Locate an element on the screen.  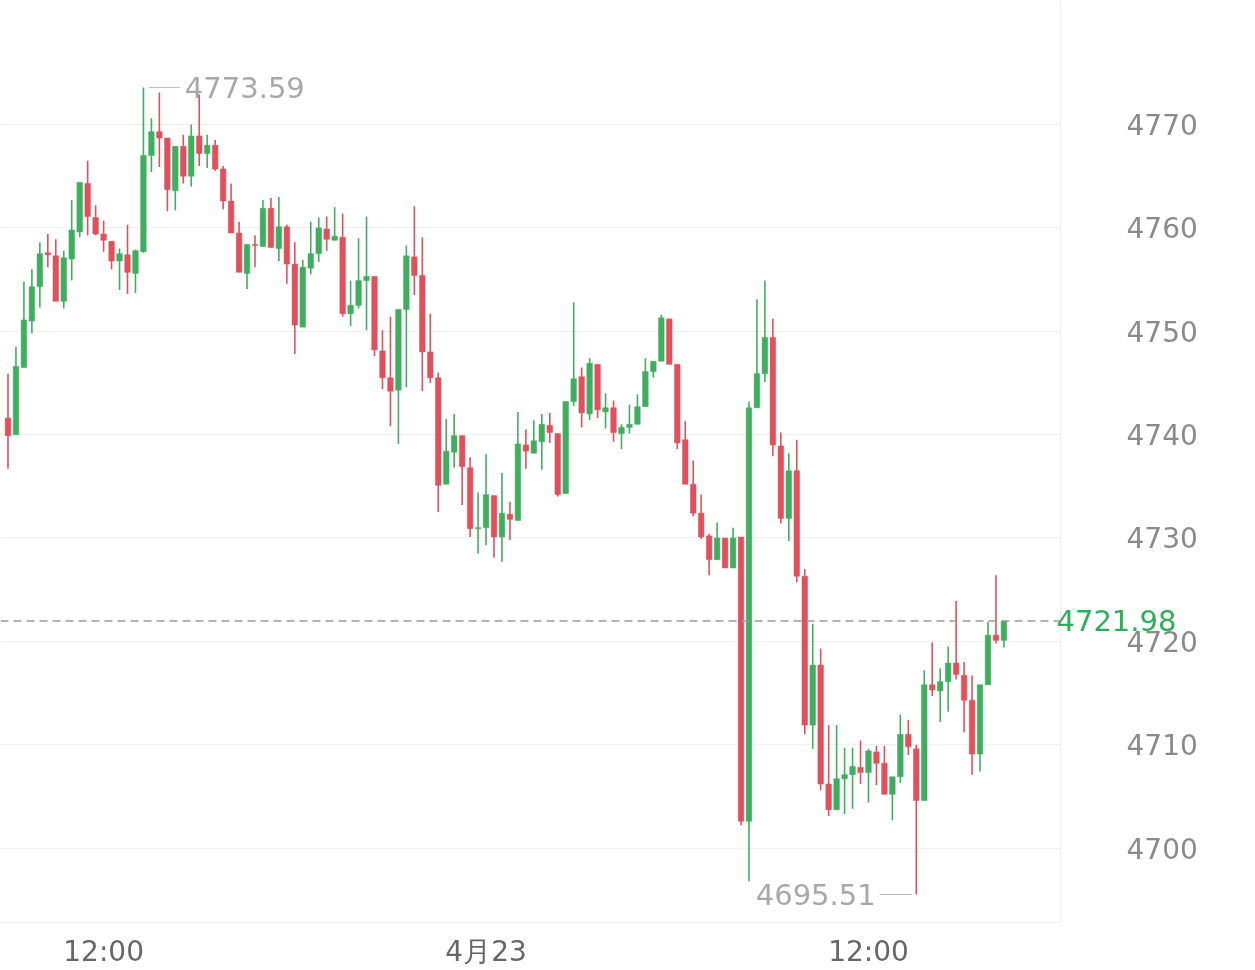
y-tick-label: 4700 is located at coordinates (1162, 849).